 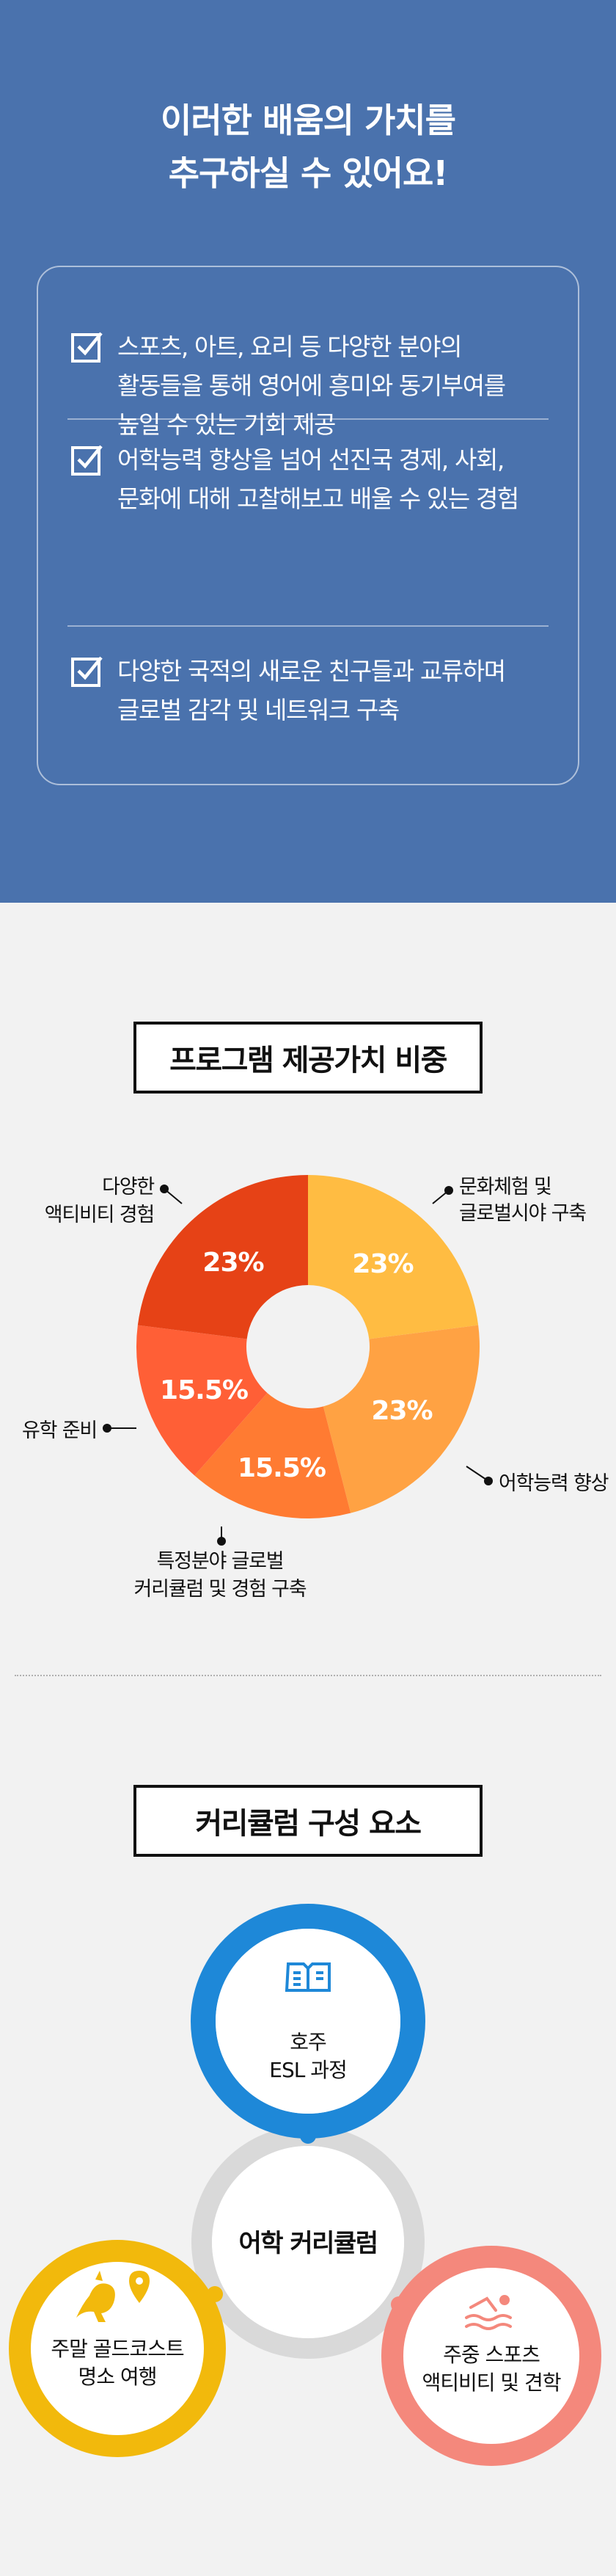 I want to click on chart-section-title: 프로그램 제공가치 비중, so click(x=308, y=1058).